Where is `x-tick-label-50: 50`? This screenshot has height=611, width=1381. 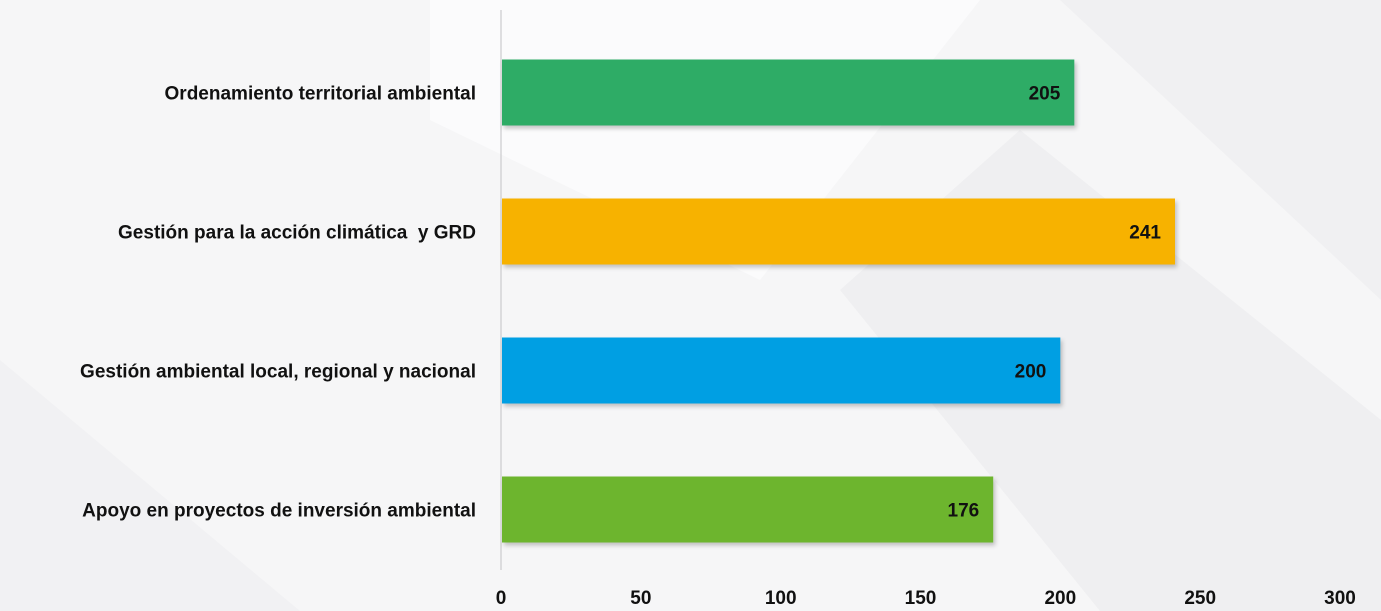 x-tick-label-50: 50 is located at coordinates (640, 598).